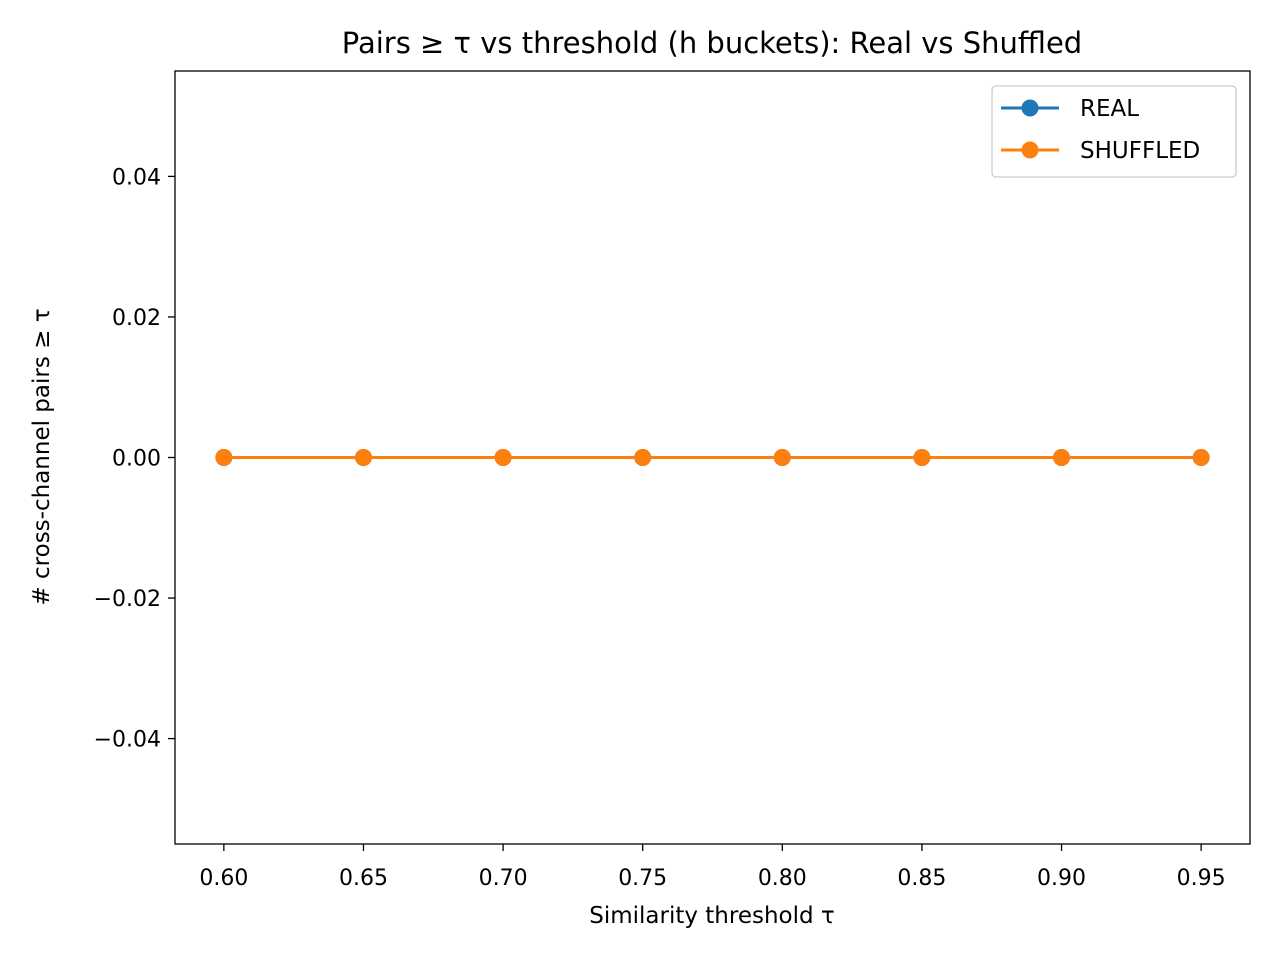 This screenshot has height=960, width=1280. What do you see at coordinates (1109, 109) in the screenshot?
I see `legend-label: REAL` at bounding box center [1109, 109].